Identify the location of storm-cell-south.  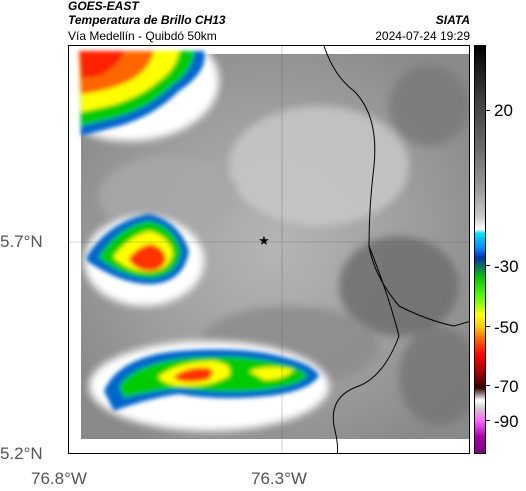
(211, 380).